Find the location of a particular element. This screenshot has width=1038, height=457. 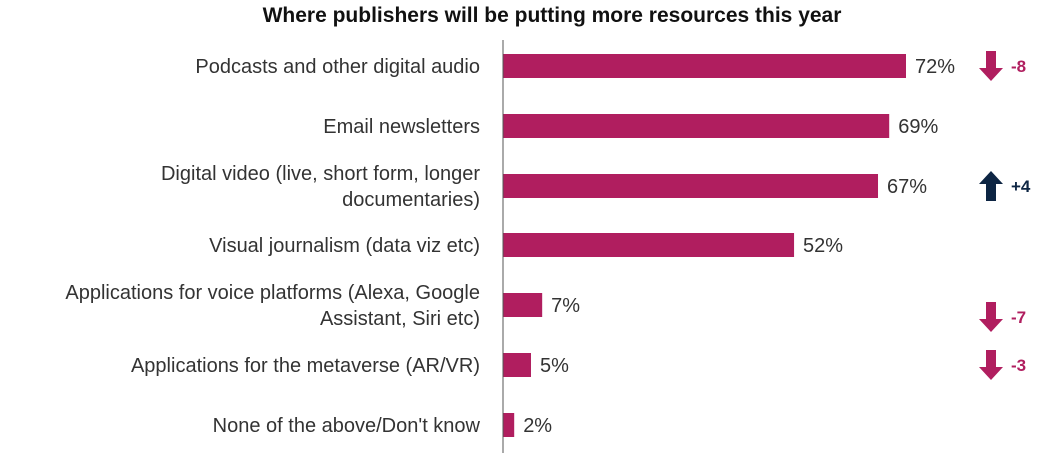

value-label: 2% is located at coordinates (537, 426).